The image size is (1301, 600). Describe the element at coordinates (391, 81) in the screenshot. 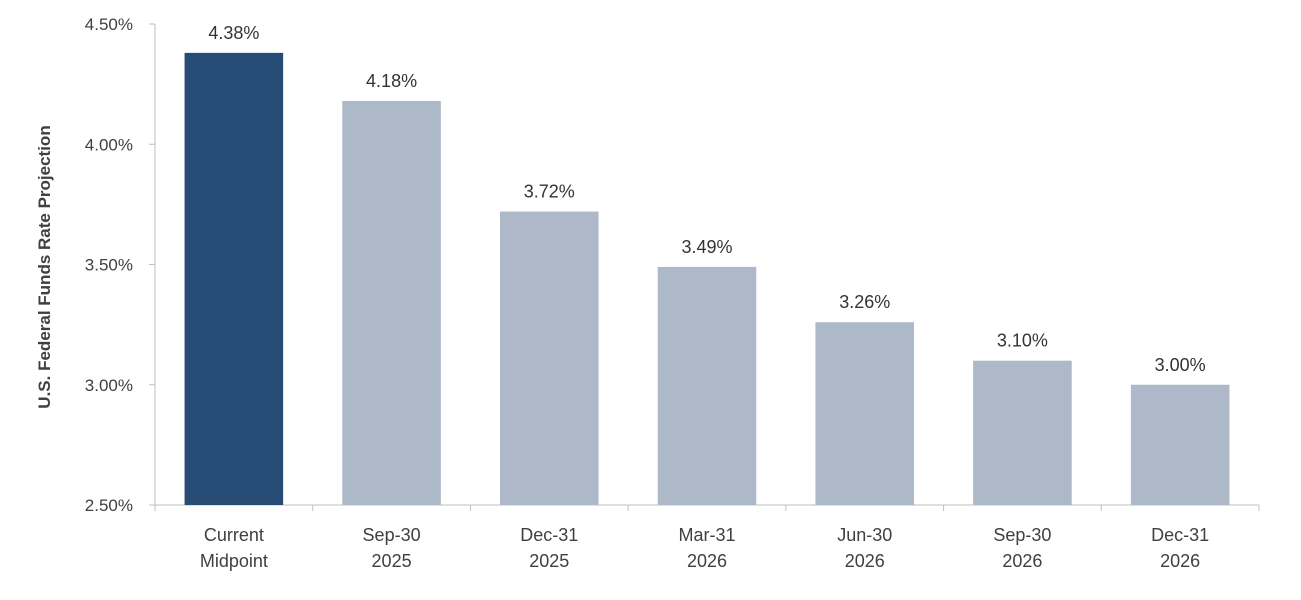

I see `data-label: 4.18%` at that location.